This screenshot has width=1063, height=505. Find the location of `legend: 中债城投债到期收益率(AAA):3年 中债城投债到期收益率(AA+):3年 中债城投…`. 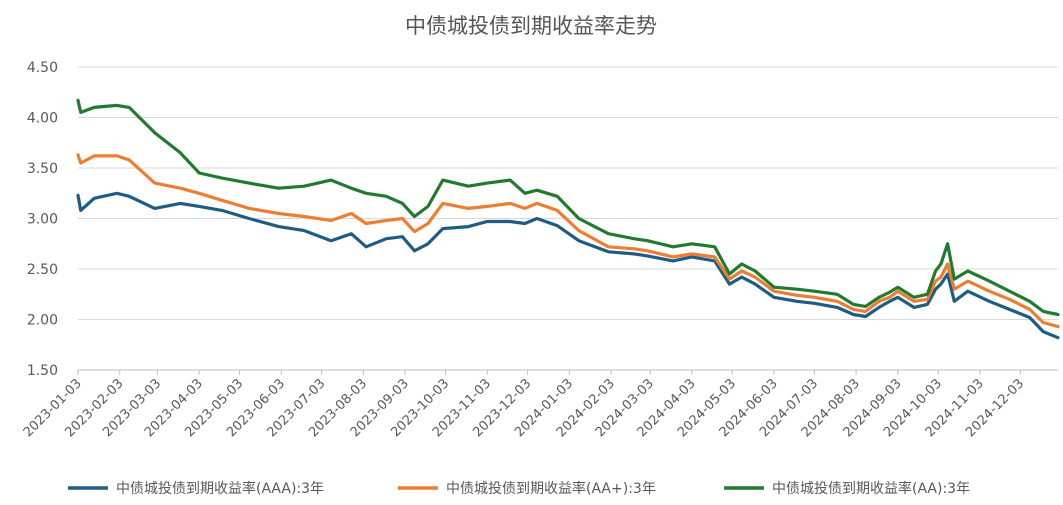

legend: 中债城投债到期收益率(AAA):3年 中债城投债到期收益率(AA+):3年 中债城投… is located at coordinates (519, 488).